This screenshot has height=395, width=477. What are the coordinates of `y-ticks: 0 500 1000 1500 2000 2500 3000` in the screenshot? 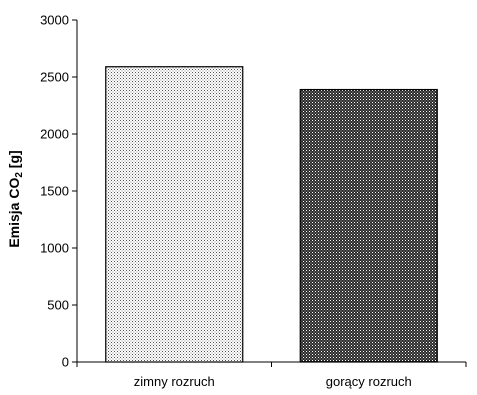 It's located at (58, 191).